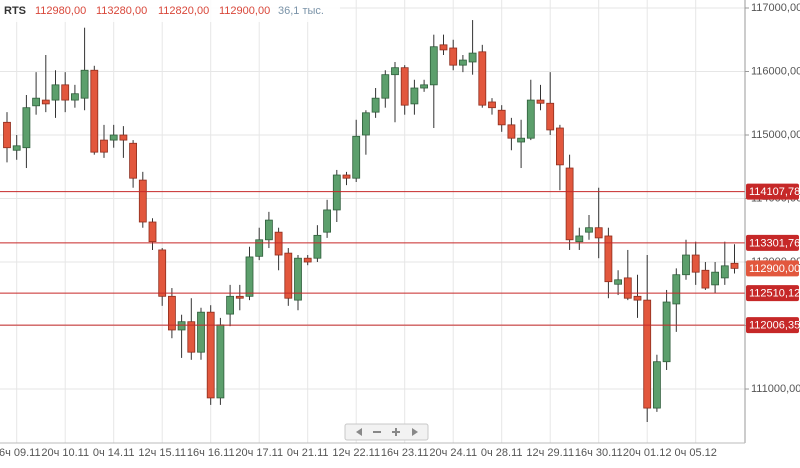 This screenshot has width=800, height=468. I want to click on level-label: 113301,76, so click(774, 243).